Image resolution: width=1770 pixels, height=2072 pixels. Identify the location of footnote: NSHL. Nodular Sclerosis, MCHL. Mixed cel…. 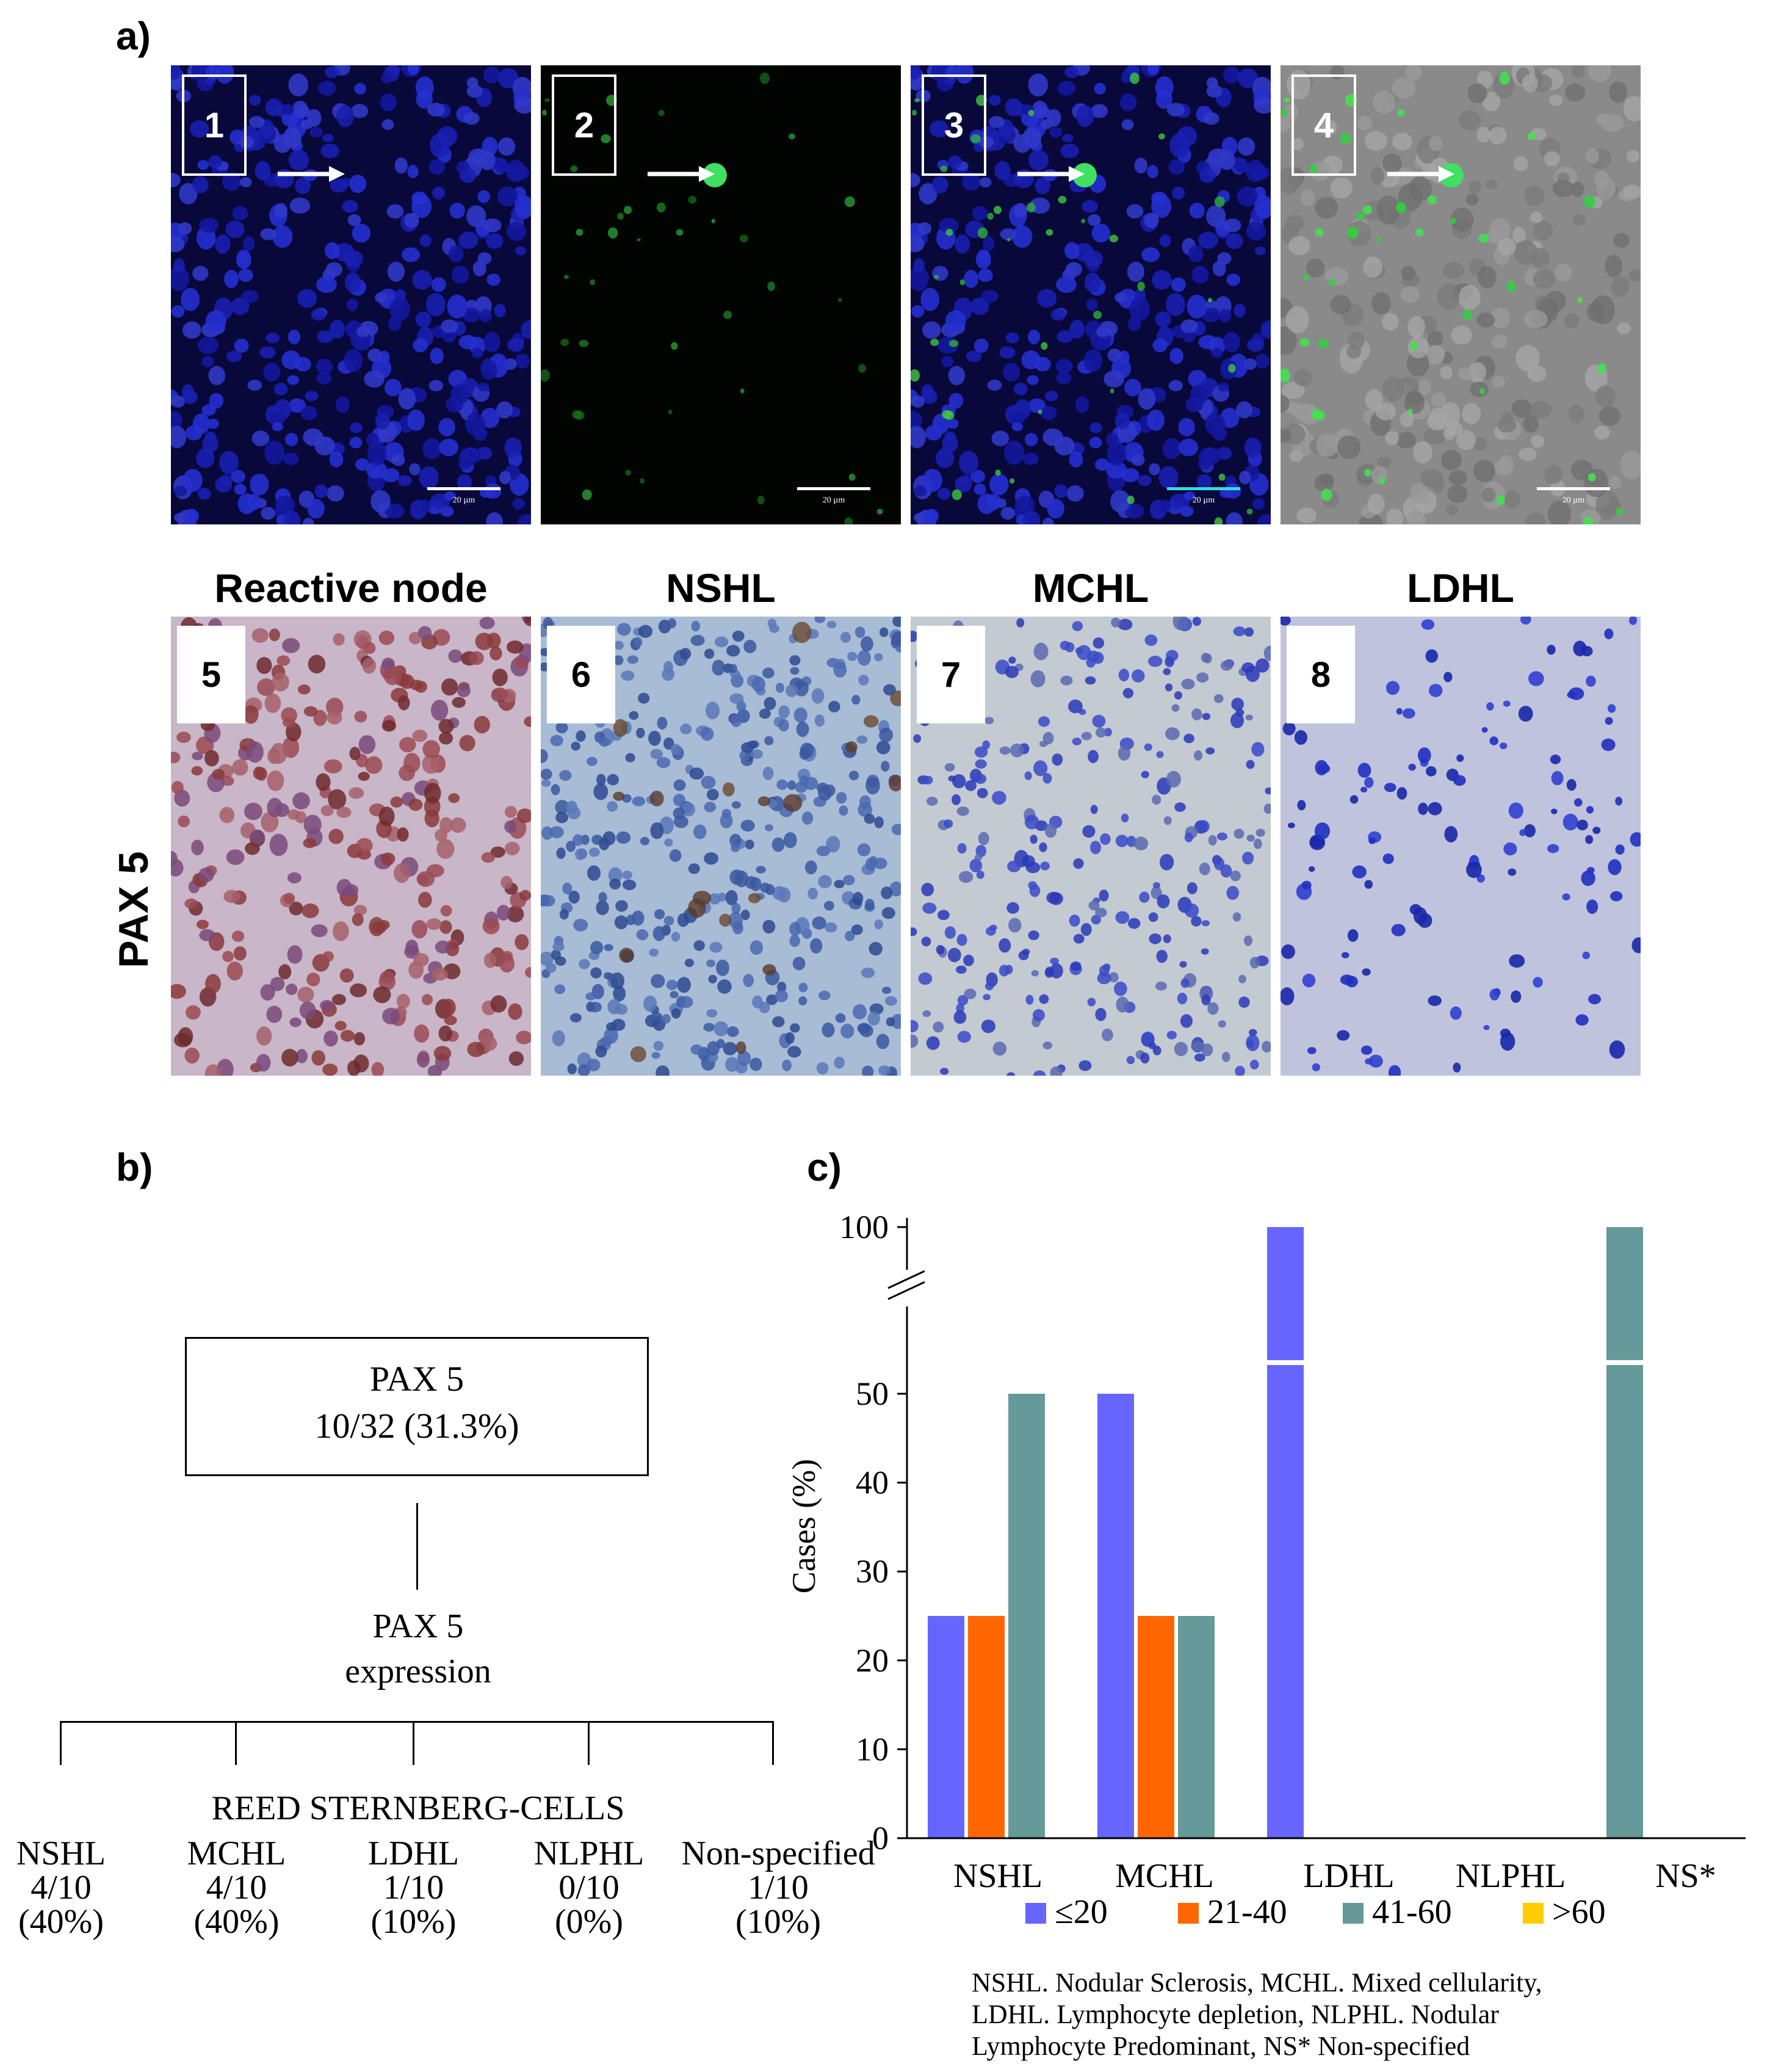
(1368, 2014).